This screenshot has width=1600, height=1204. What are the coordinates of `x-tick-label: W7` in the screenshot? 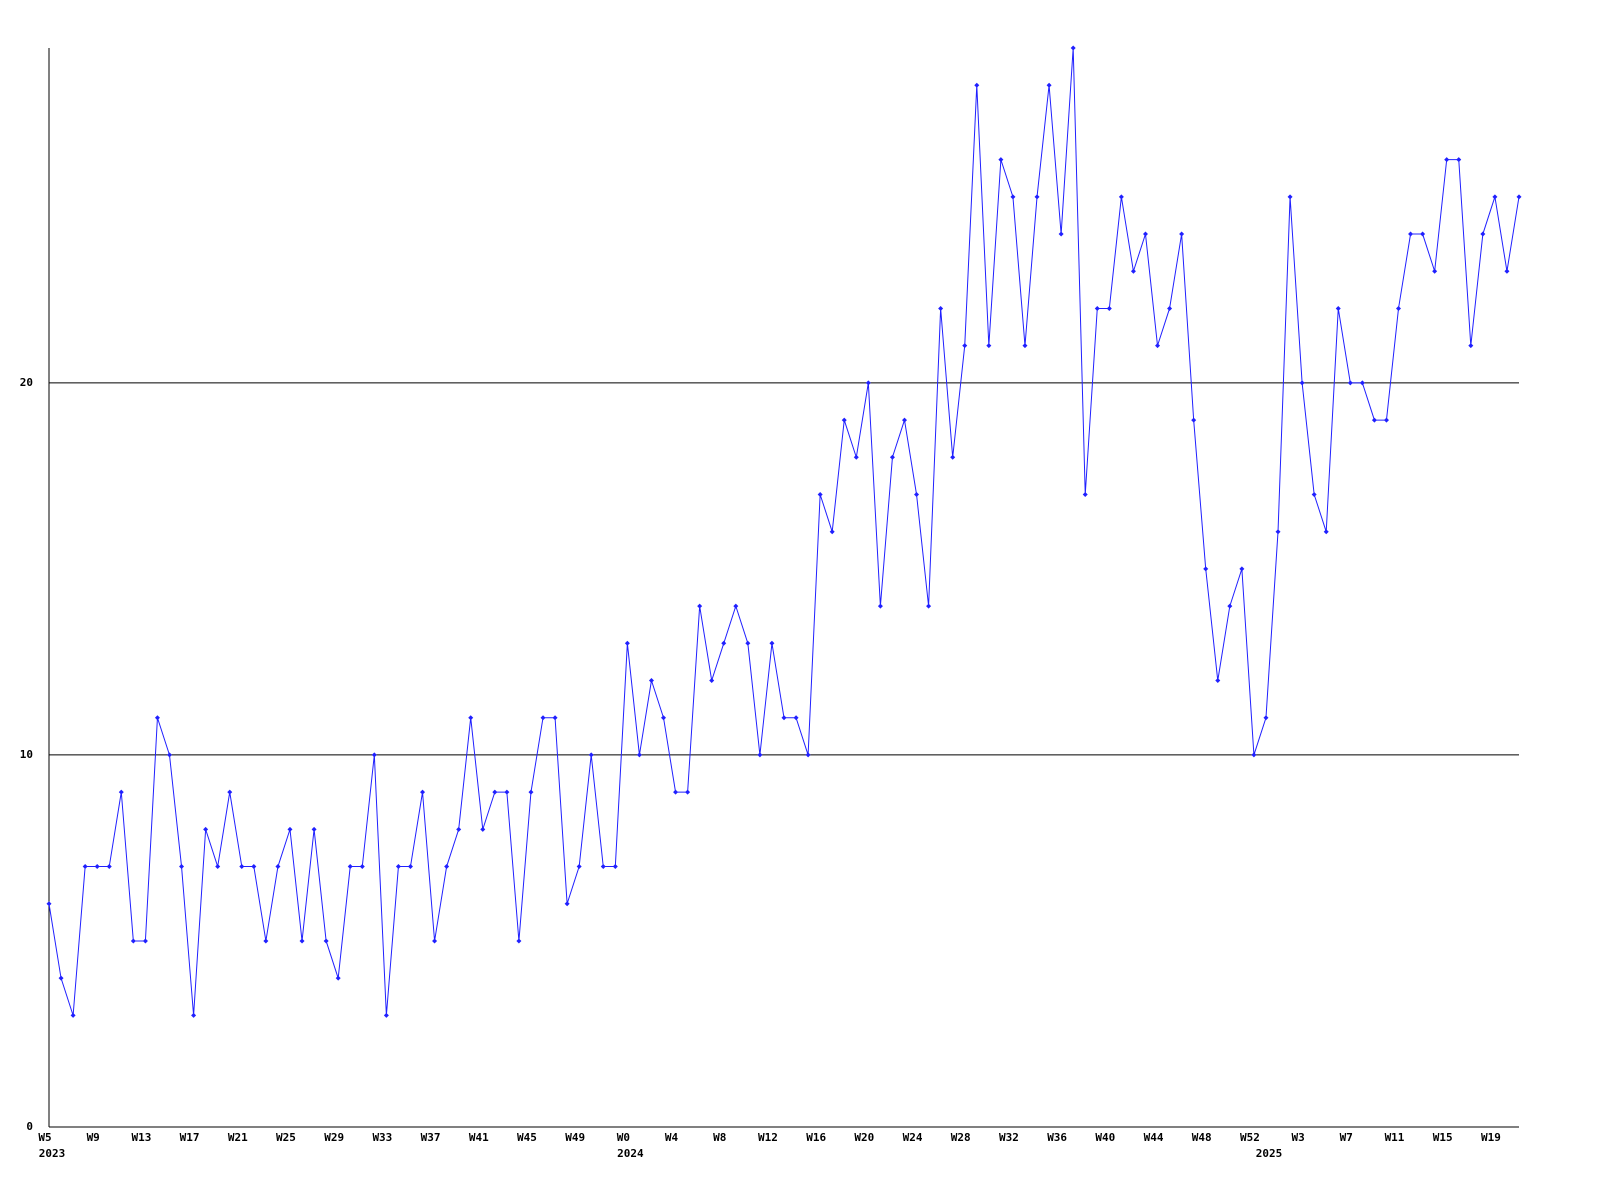 It's located at (1346, 1137).